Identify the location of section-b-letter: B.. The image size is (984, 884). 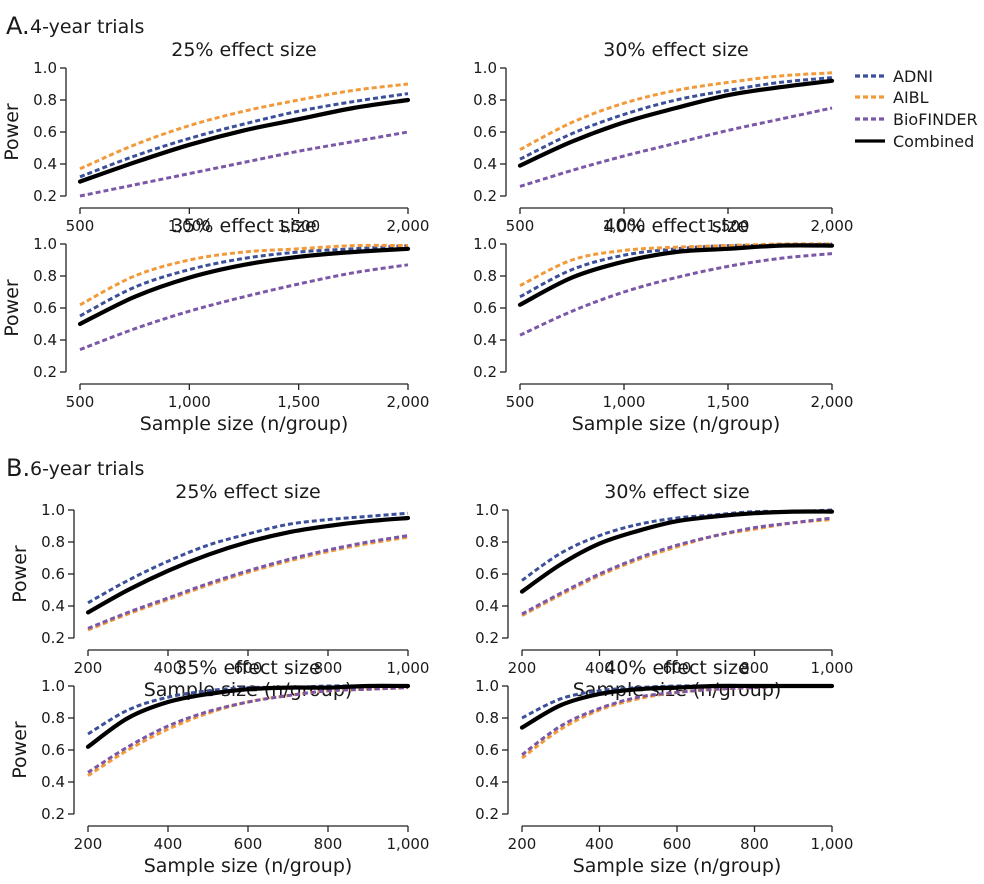
(18, 468).